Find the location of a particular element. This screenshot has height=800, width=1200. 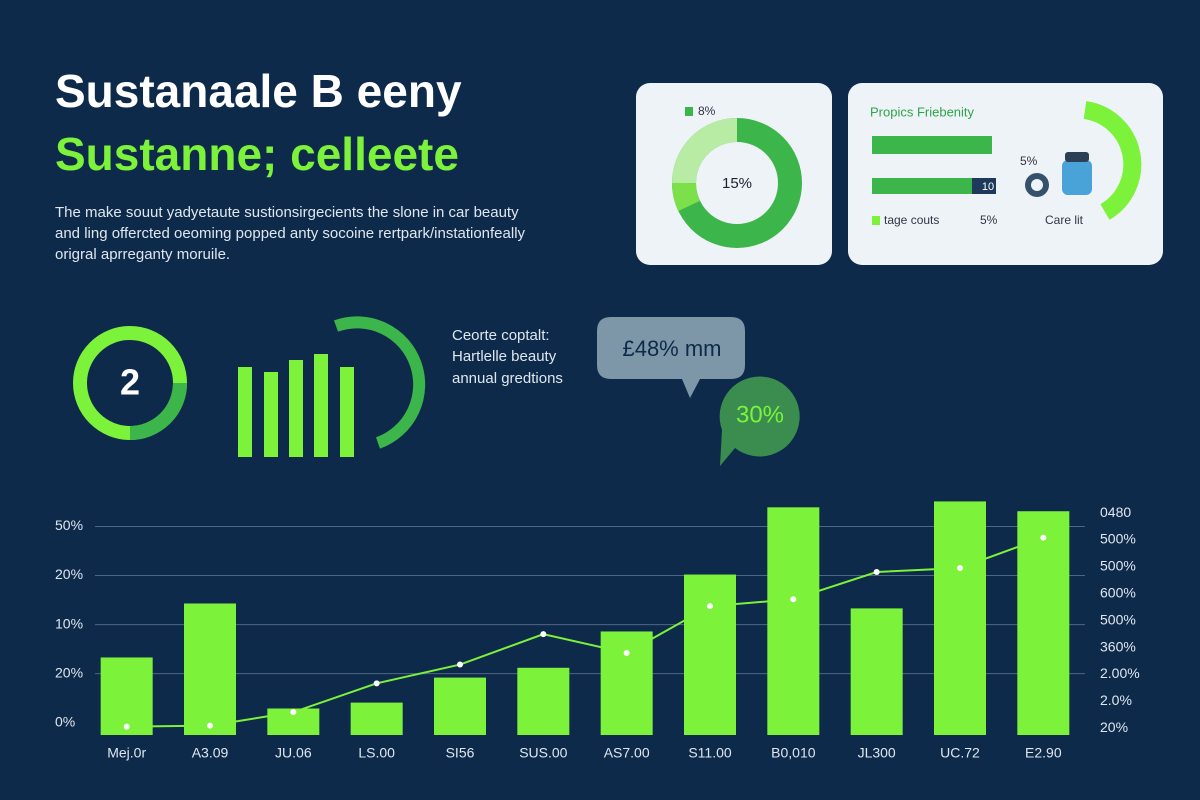

donut-center-label: 15% is located at coordinates (737, 183).